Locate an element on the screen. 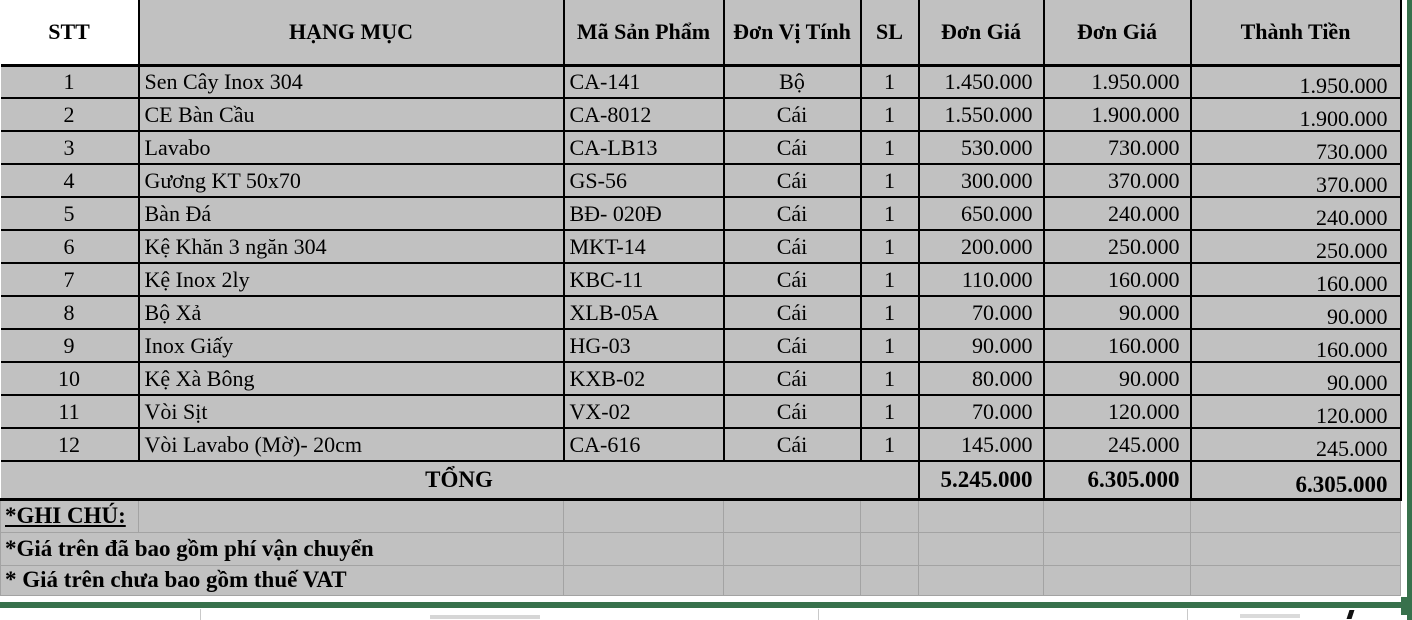 This screenshot has height=620, width=1412. cell-code: CA-141 is located at coordinates (643, 81).